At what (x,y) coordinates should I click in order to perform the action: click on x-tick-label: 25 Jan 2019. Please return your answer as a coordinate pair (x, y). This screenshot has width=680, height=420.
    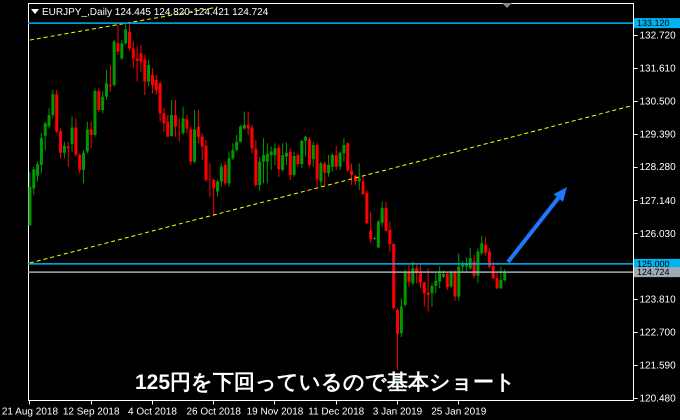
    Looking at the image, I should click on (459, 412).